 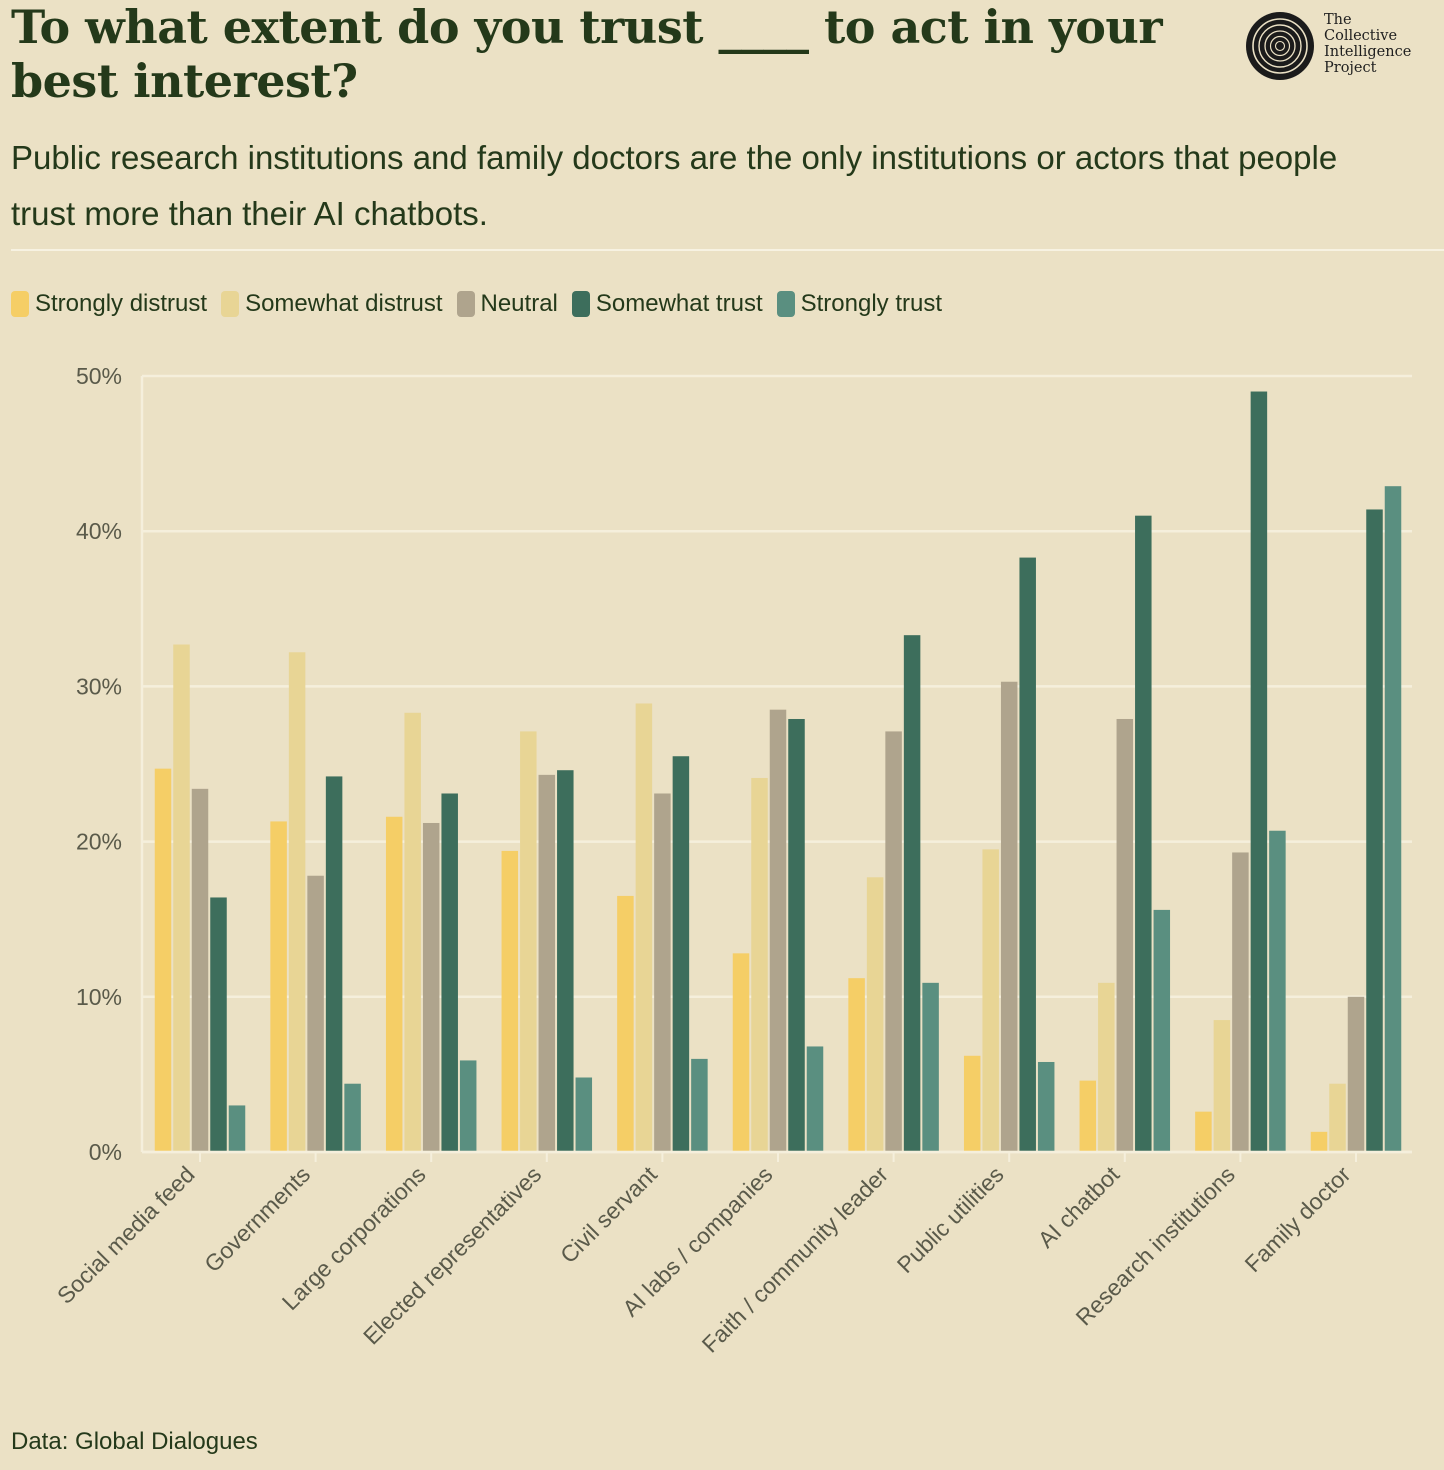 What do you see at coordinates (795, 1259) in the screenshot?
I see `x-tick-label: Faith / community leader` at bounding box center [795, 1259].